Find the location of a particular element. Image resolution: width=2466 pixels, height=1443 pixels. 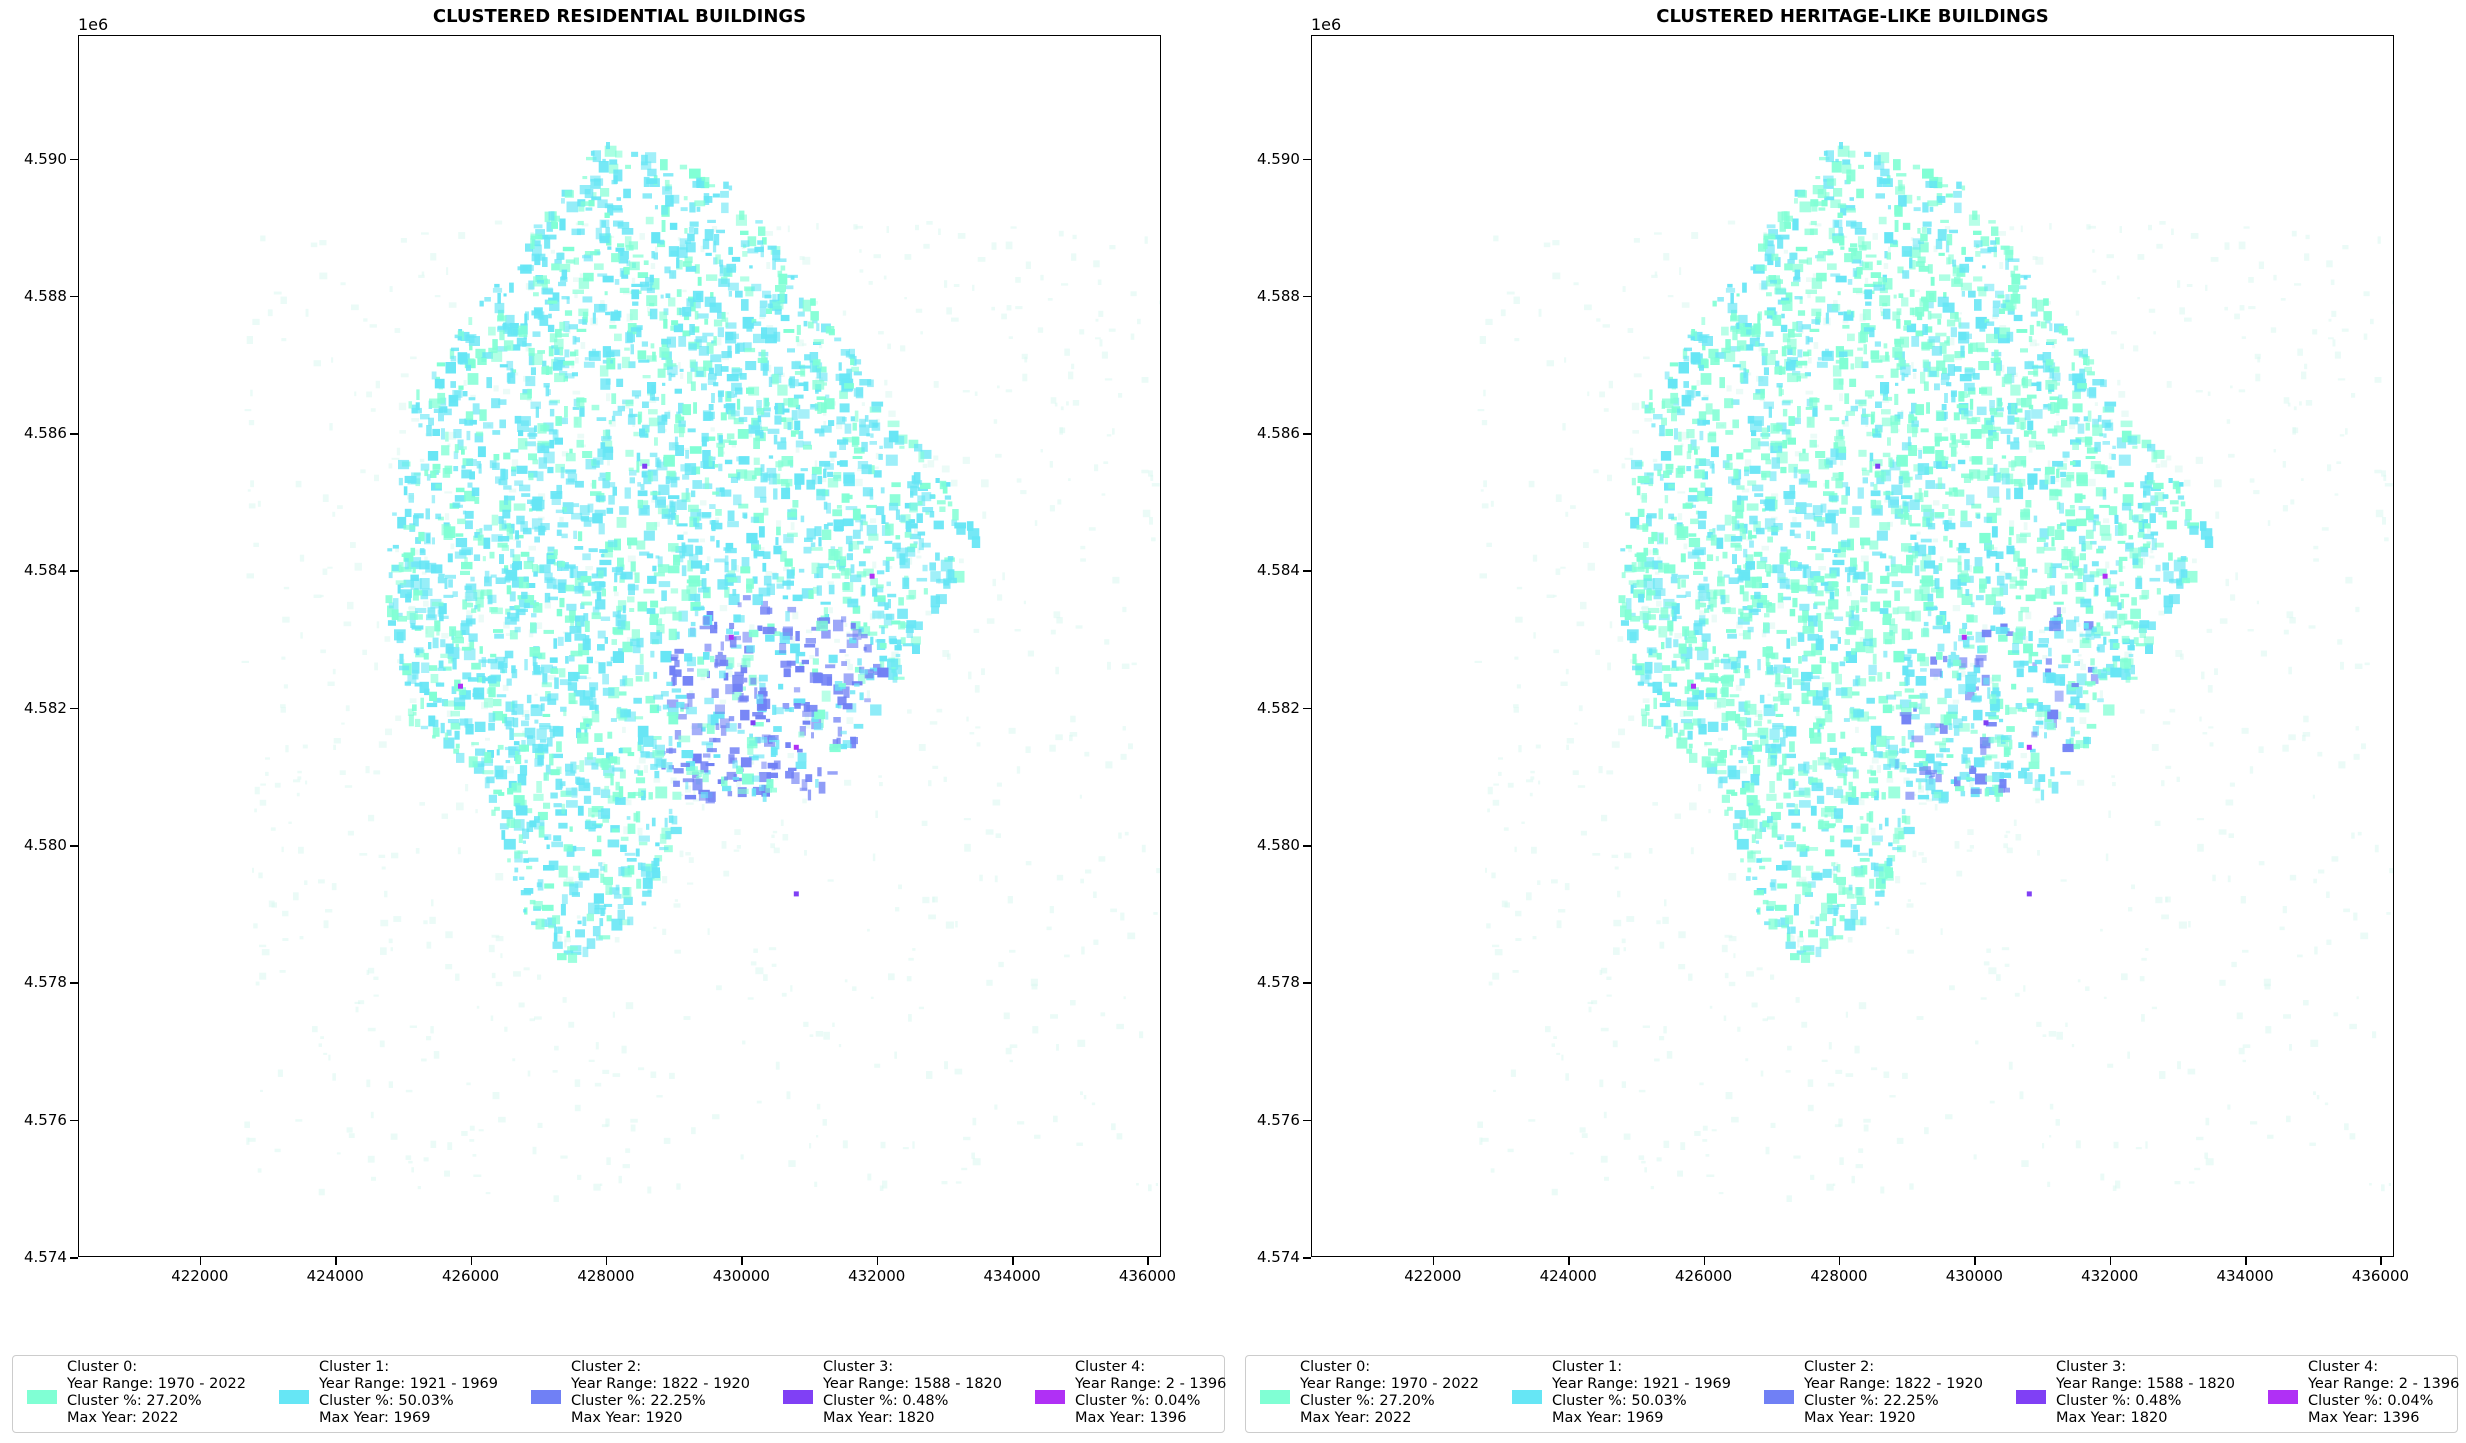

legend-max: Max Year: 1820 is located at coordinates (879, 1418).